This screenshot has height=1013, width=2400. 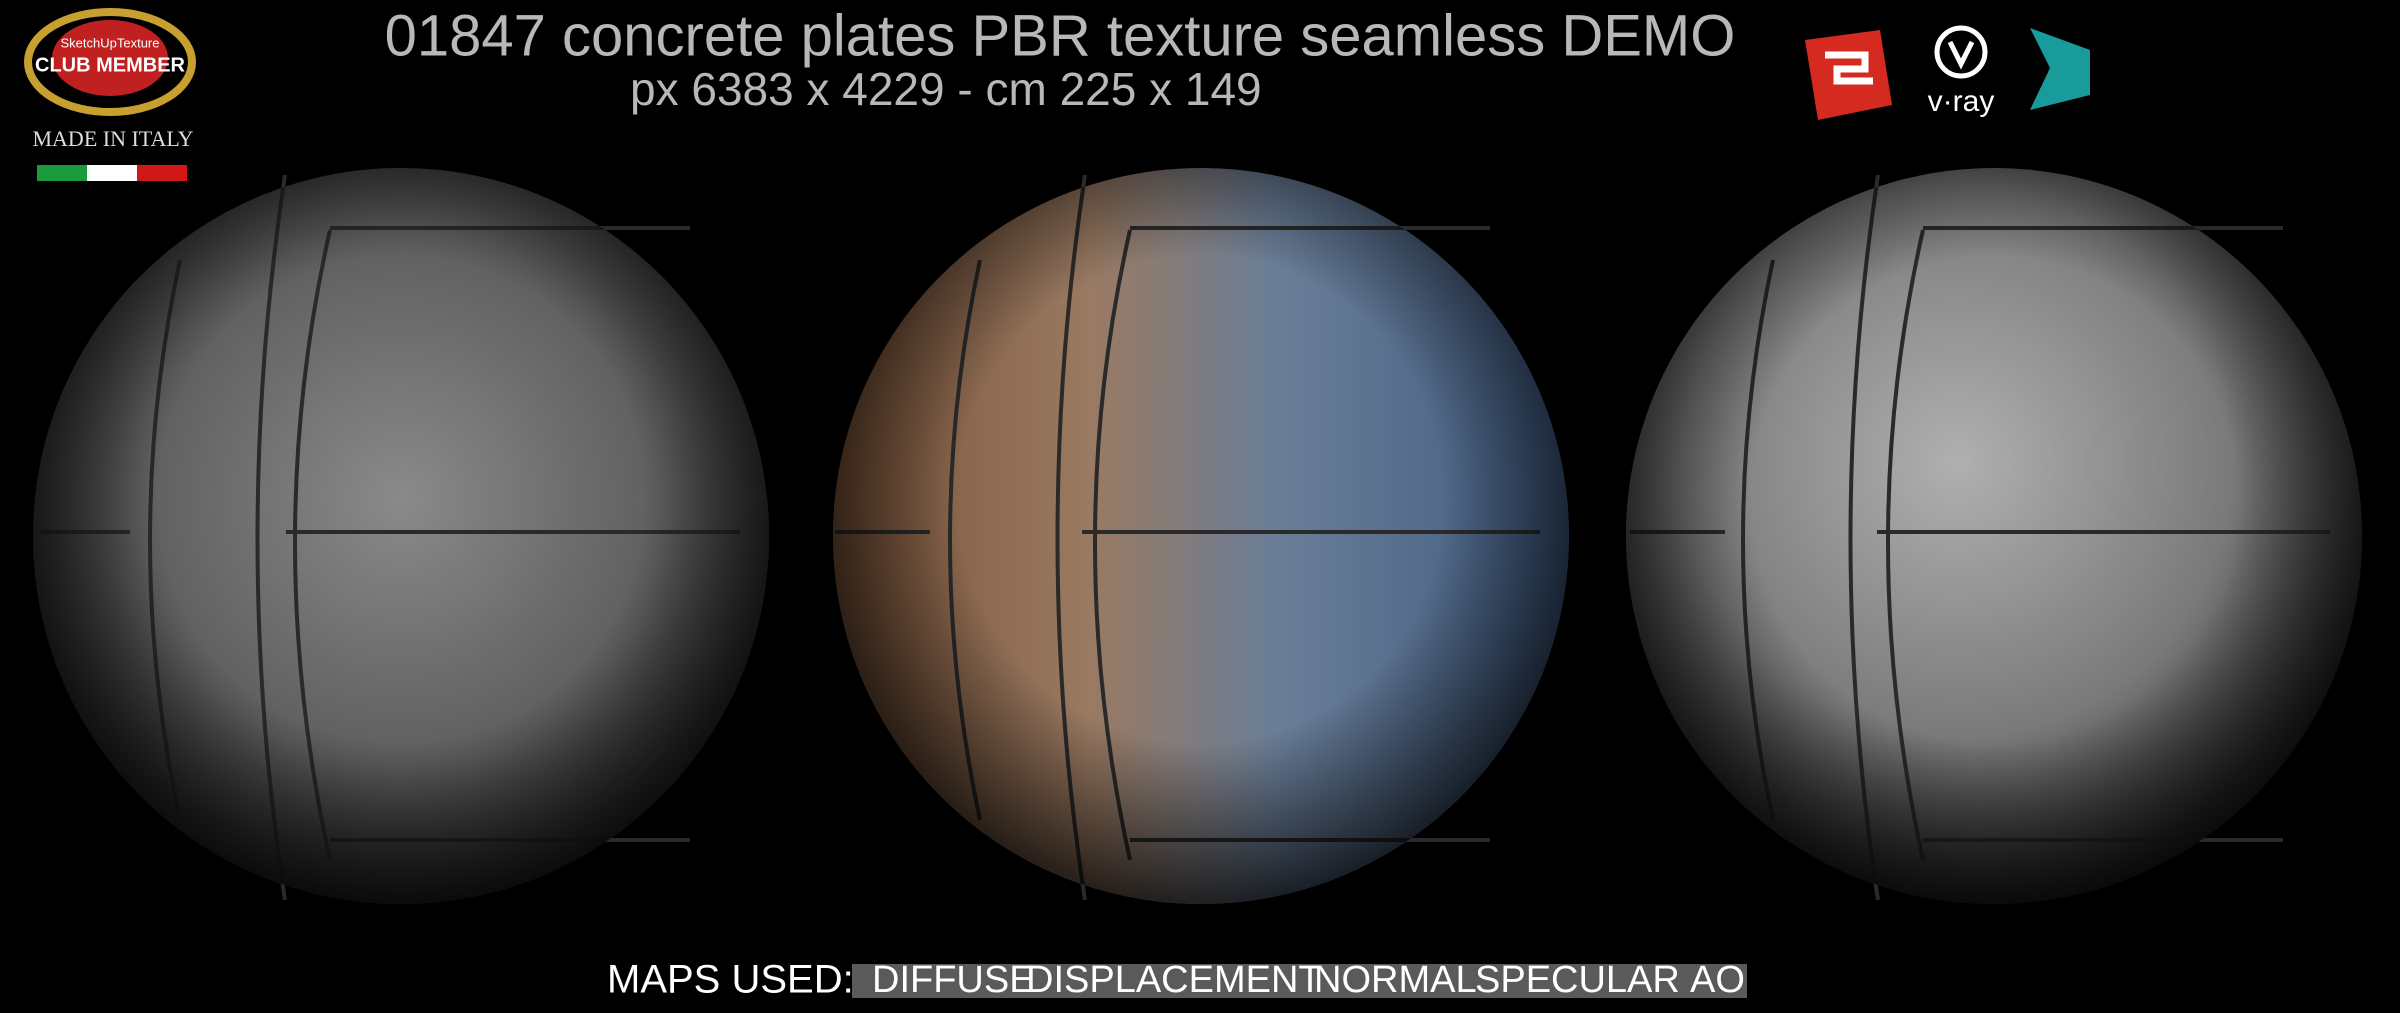 What do you see at coordinates (946, 89) in the screenshot?
I see `subtitle: px 6383 x 4229 - cm 225 x 149` at bounding box center [946, 89].